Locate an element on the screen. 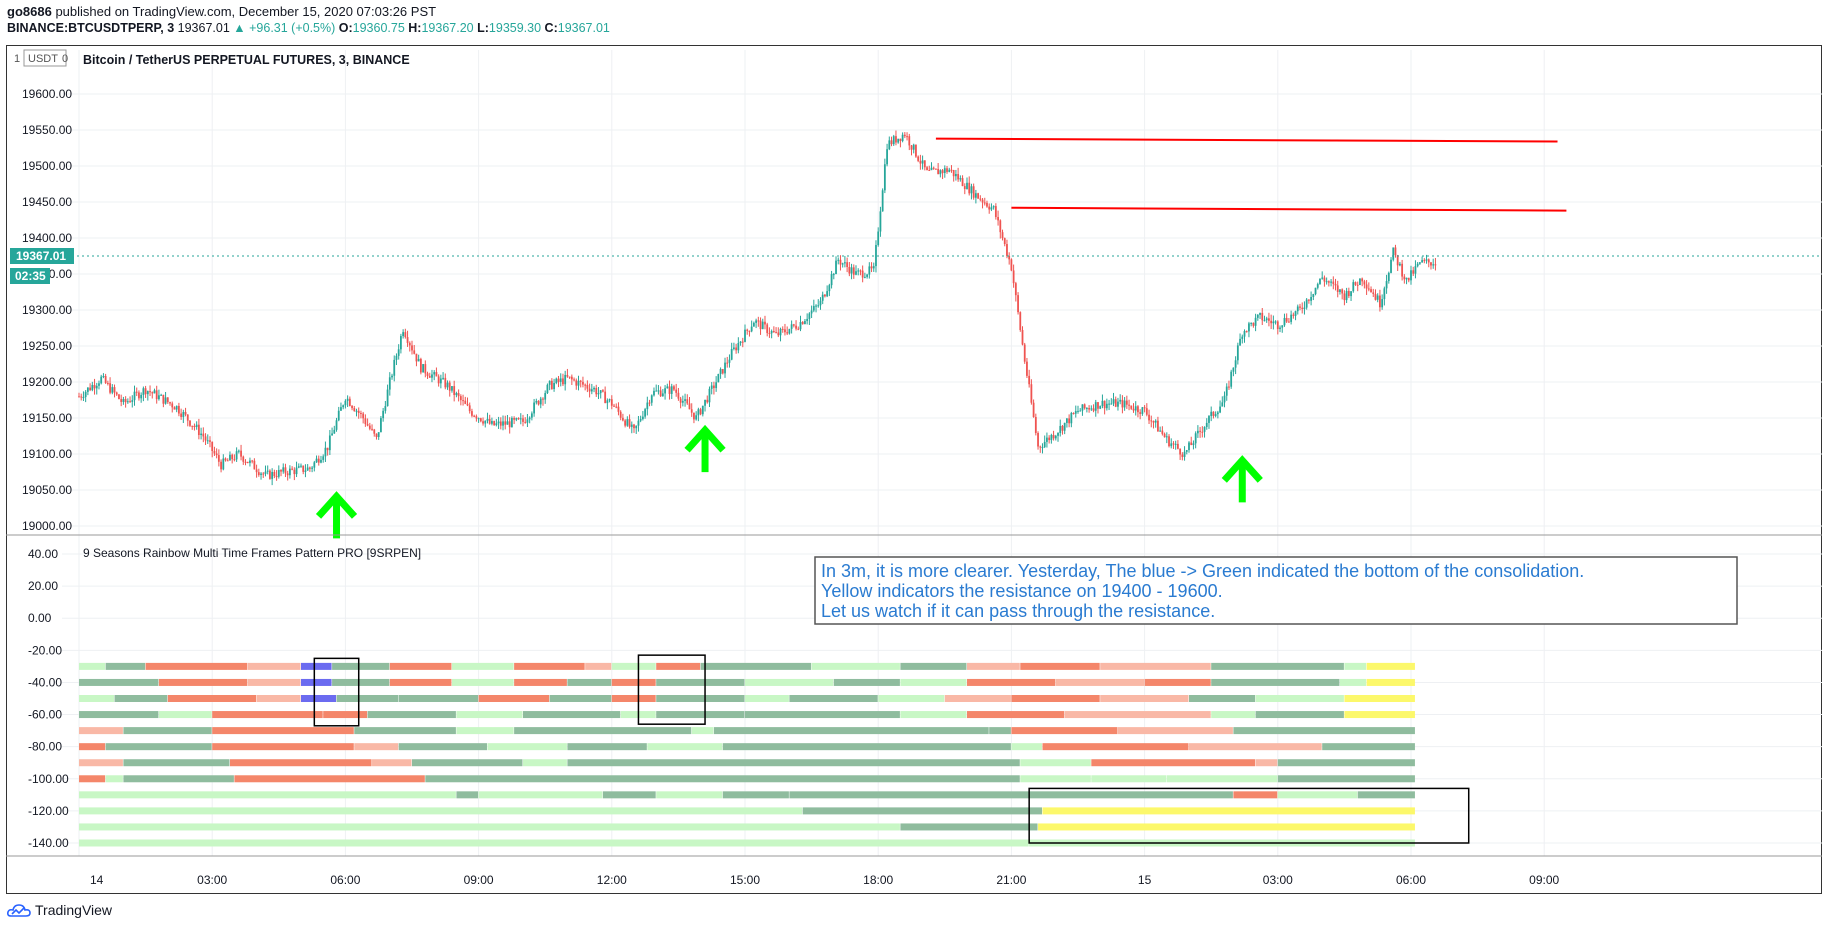 This screenshot has width=1828, height=930. price-tick-label: 19150.00 is located at coordinates (47, 418).